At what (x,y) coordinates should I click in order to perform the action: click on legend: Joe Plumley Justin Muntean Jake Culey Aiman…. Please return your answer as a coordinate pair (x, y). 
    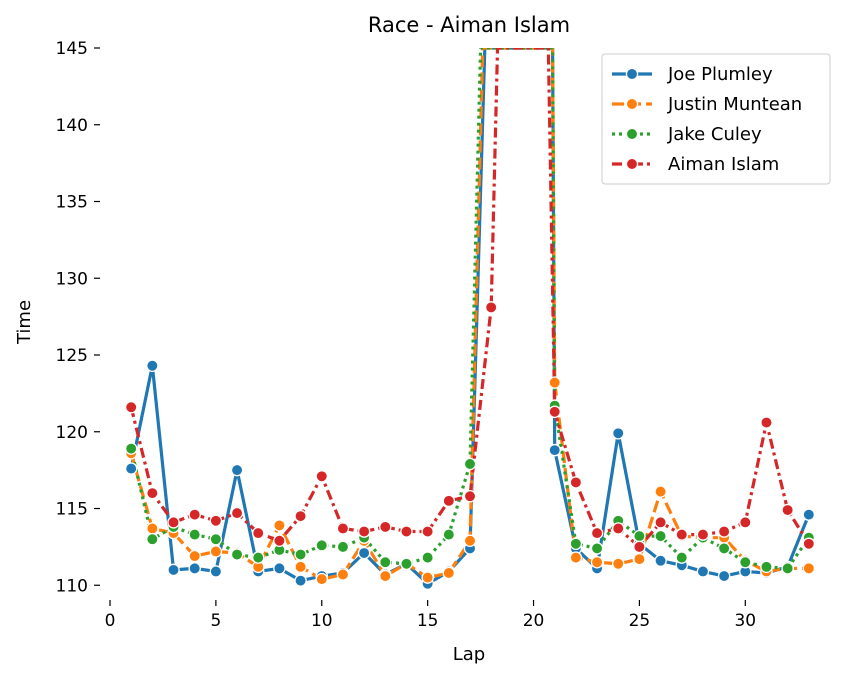
    Looking at the image, I should click on (716, 119).